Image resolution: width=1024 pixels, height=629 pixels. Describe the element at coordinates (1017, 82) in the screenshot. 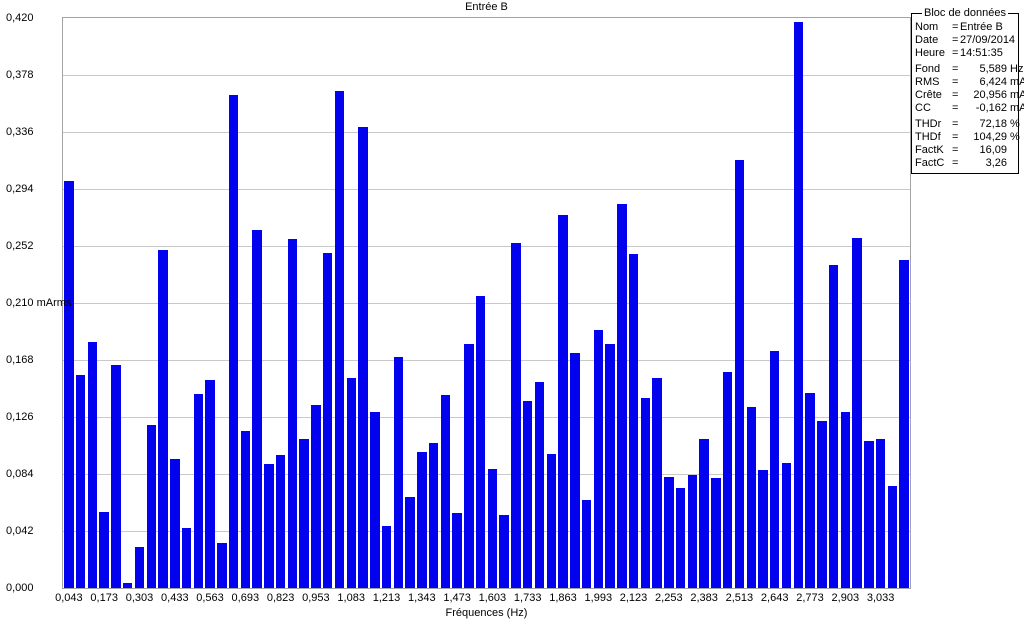

I see `data-block-row-unit: mA` at that location.